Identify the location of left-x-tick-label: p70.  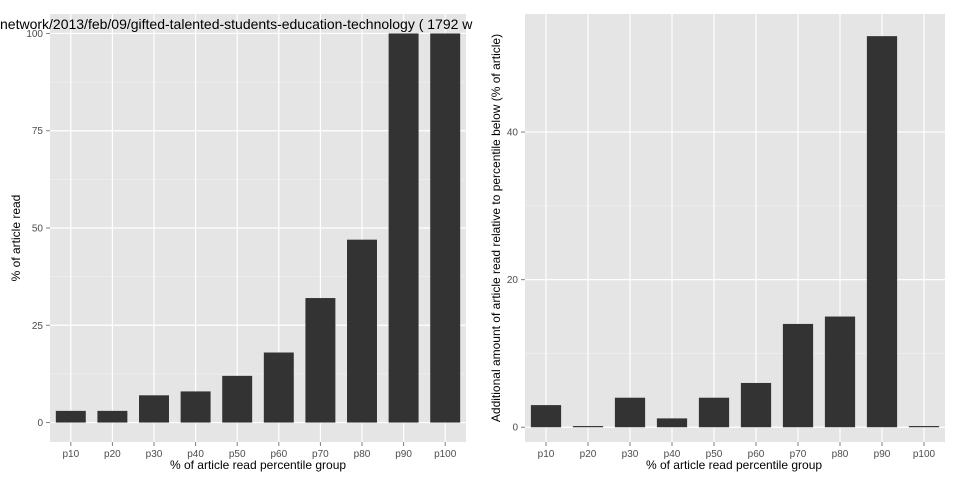
(320, 454).